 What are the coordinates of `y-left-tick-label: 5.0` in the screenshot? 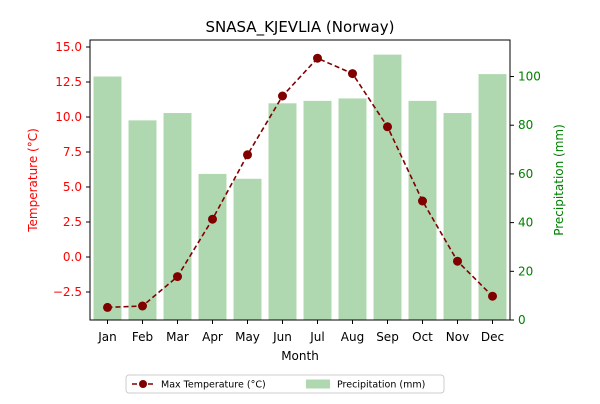 It's located at (72, 187).